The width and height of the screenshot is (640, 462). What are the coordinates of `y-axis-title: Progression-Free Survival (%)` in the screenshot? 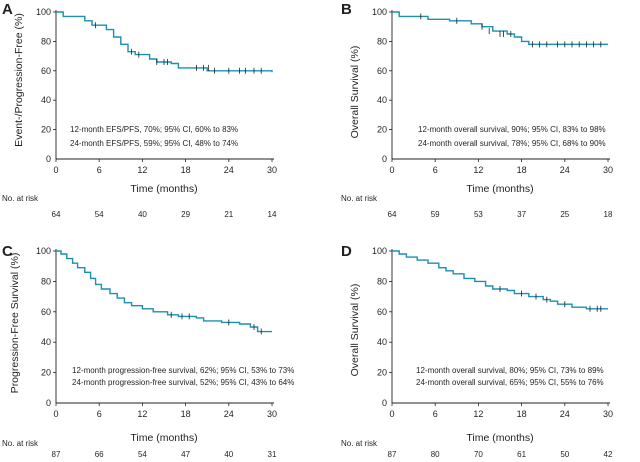 It's located at (15, 323).